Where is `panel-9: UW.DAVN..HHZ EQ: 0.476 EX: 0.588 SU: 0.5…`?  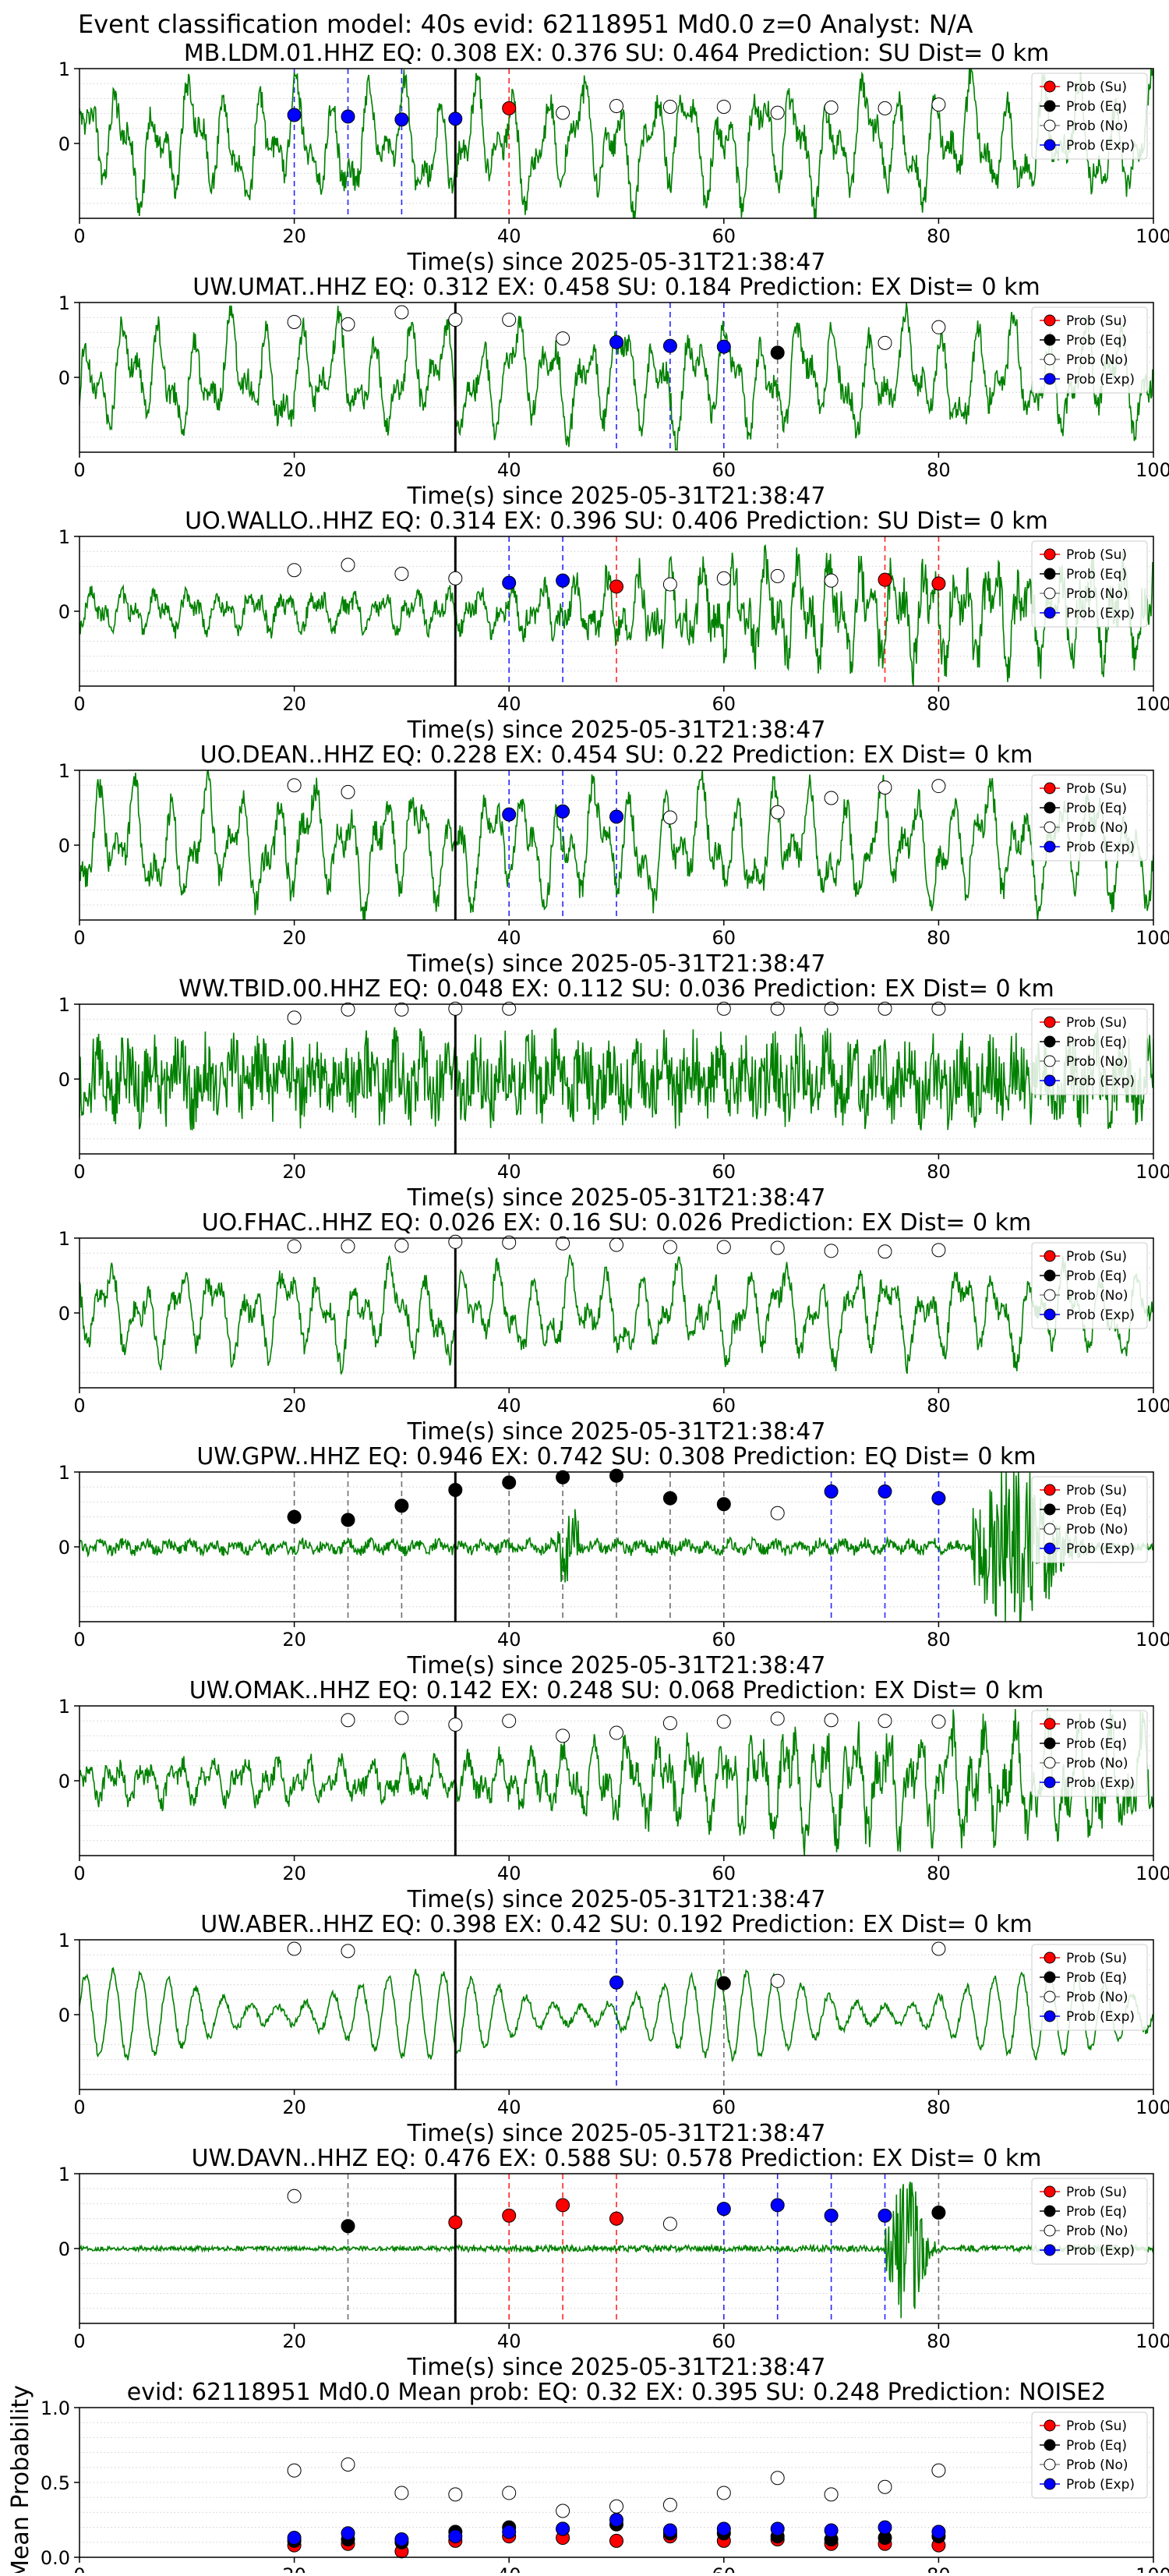
panel-9: UW.DAVN..HHZ EQ: 0.476 EX: 0.588 SU: 0.5… is located at coordinates (613, 2263).